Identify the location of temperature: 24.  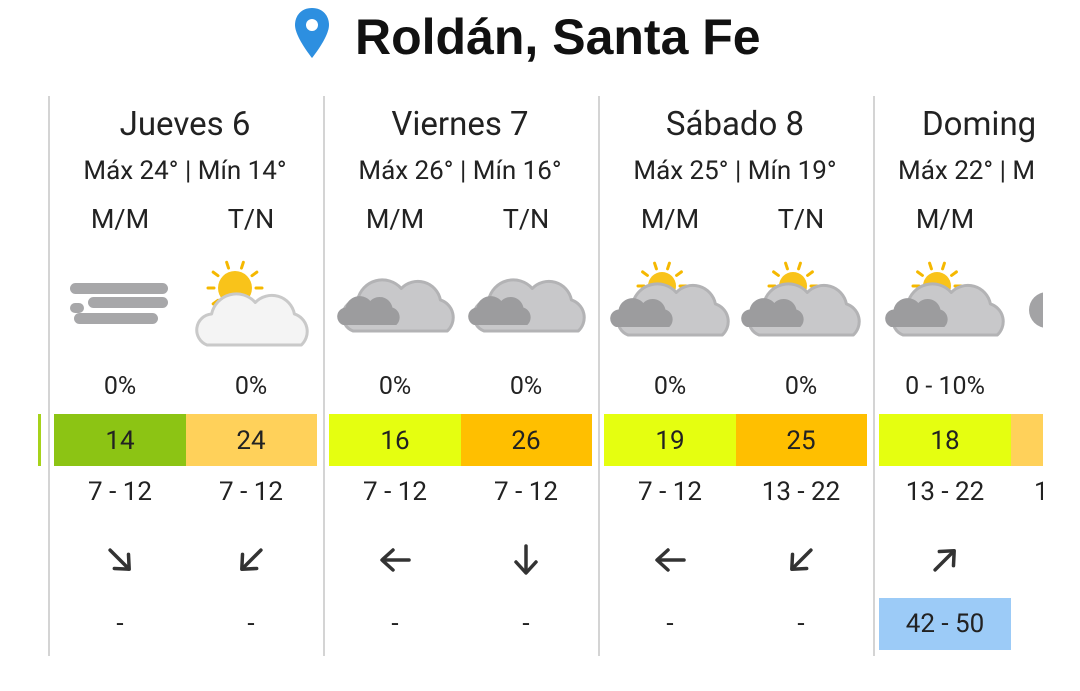
(251, 441).